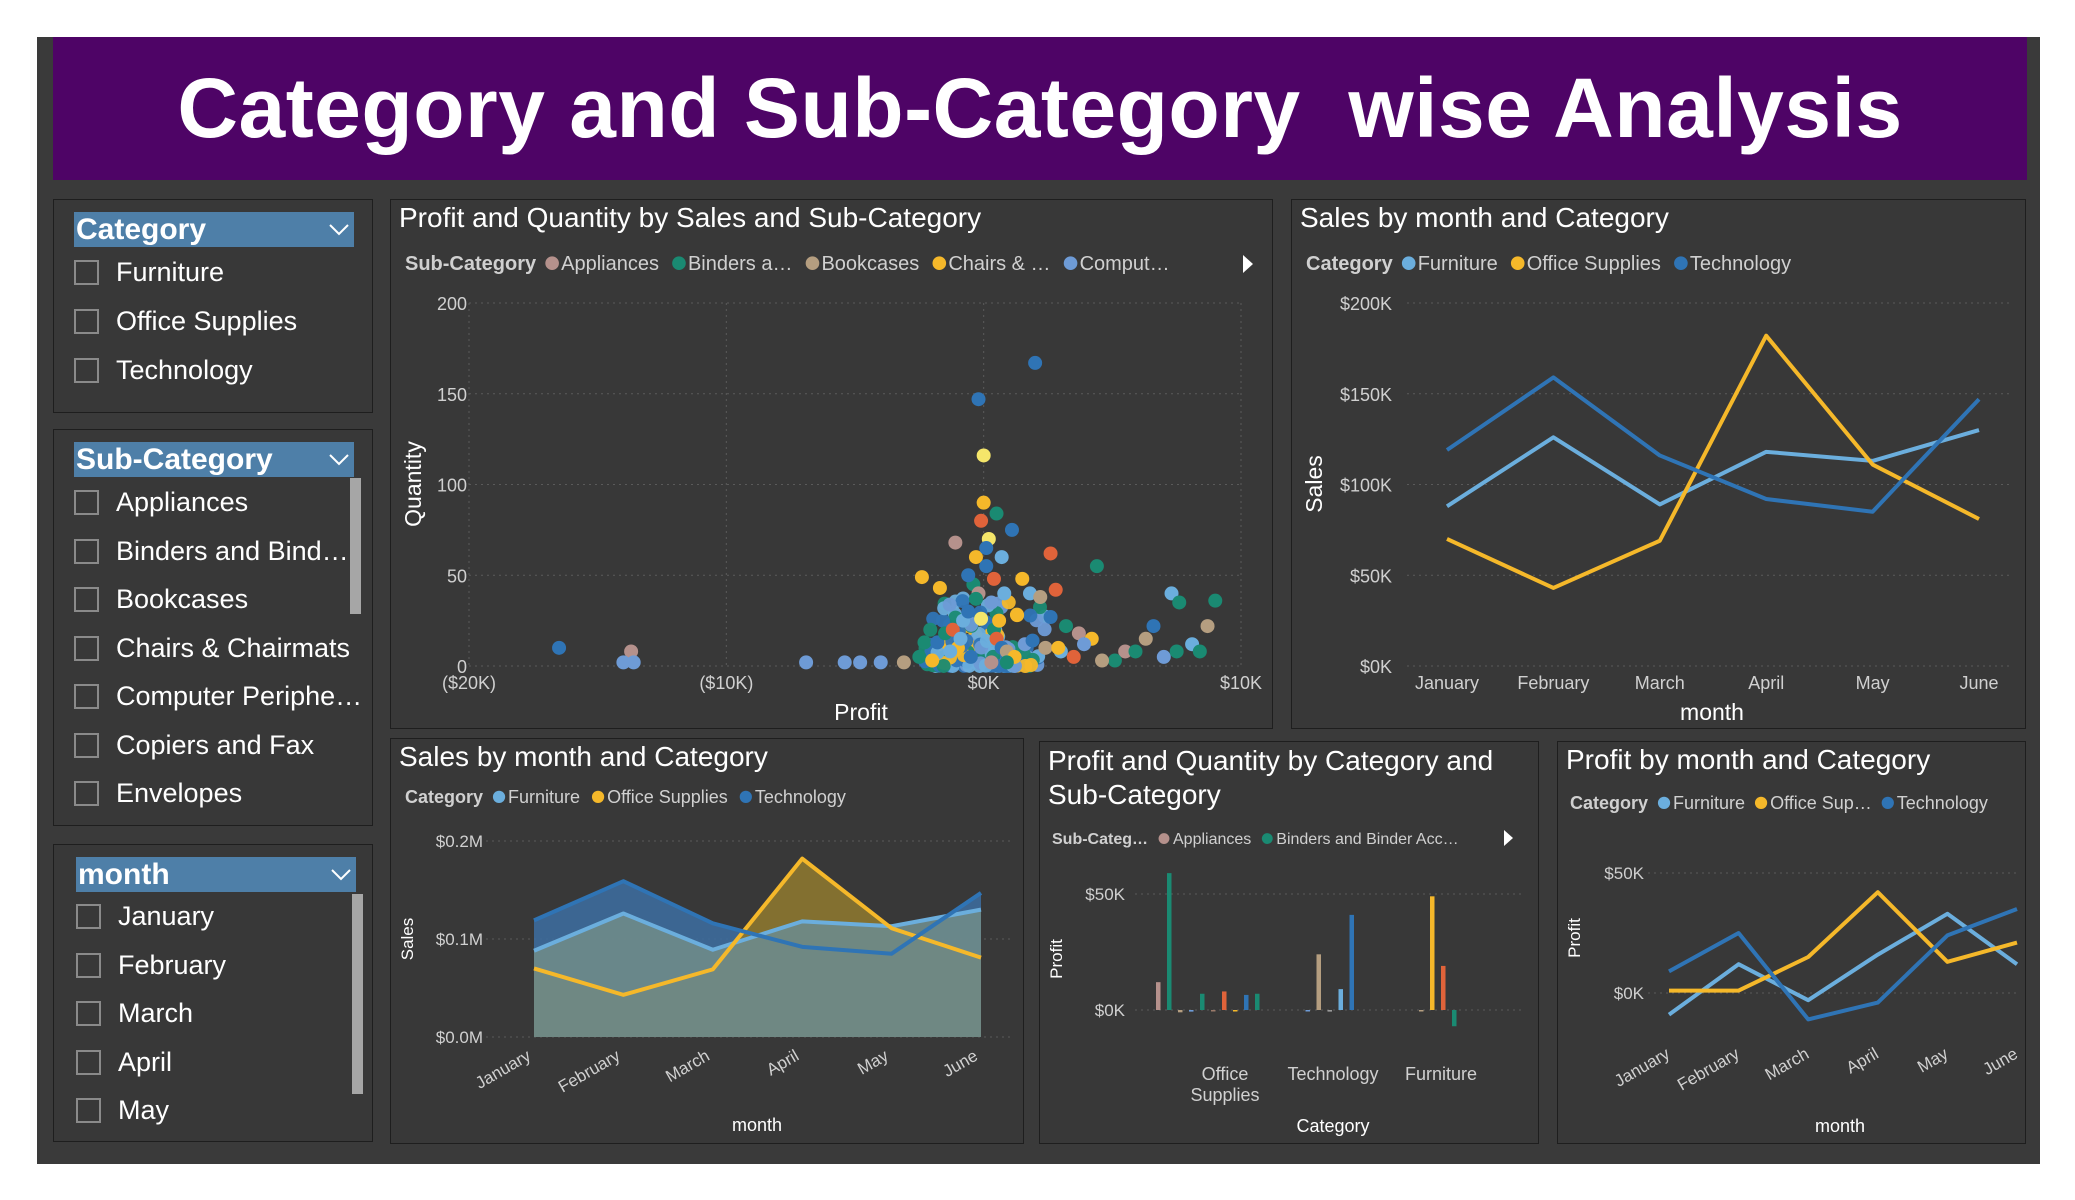 The width and height of the screenshot is (2075, 1200). Describe the element at coordinates (212, 648) in the screenshot. I see `slicer-item-chairs: Chairs & Chairmats` at that location.